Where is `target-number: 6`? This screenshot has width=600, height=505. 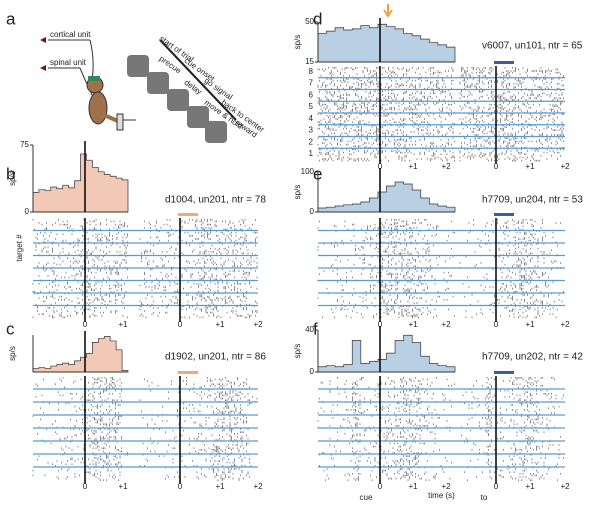
target-number: 6 is located at coordinates (311, 94).